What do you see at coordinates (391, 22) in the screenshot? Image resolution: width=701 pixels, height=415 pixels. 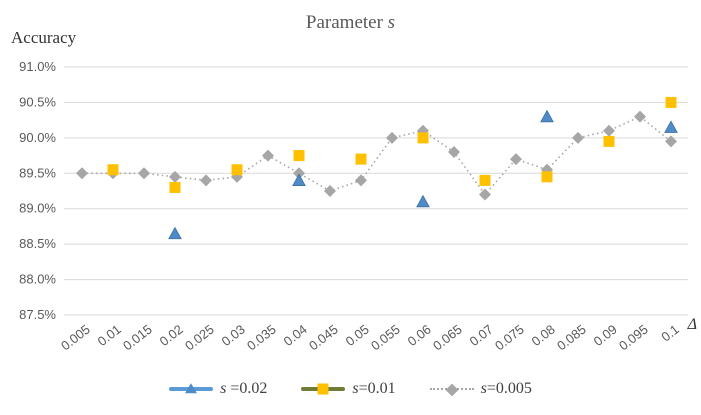 I see `chart-title-param: s` at bounding box center [391, 22].